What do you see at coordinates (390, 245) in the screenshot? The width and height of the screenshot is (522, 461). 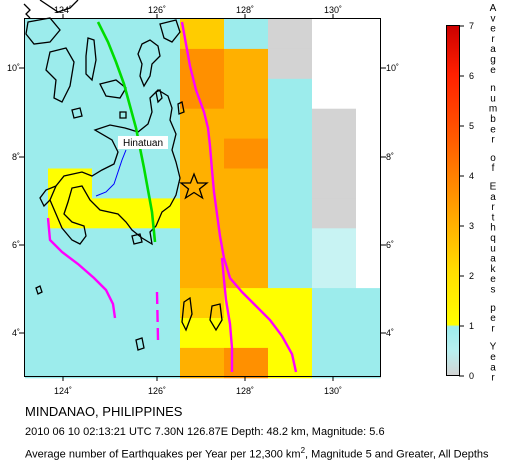 I see `lat-tick-right-6: 6˚` at bounding box center [390, 245].